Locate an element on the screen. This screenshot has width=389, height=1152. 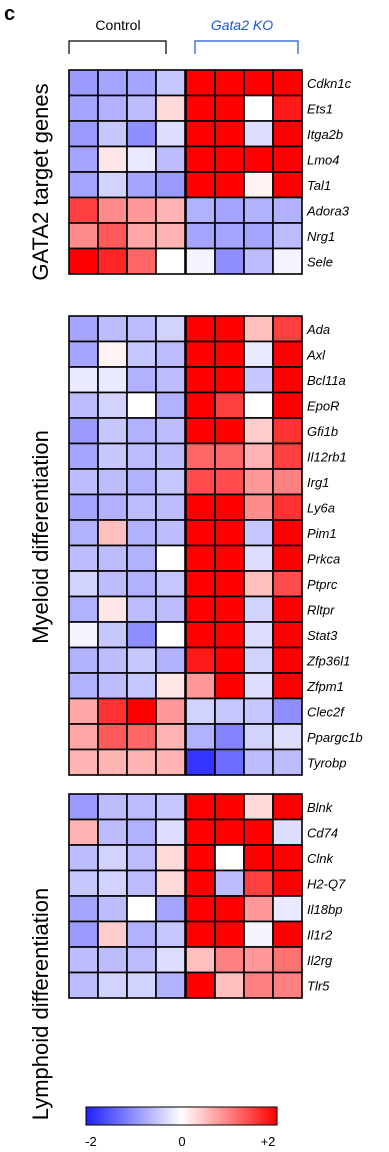
gene-label: EpoR is located at coordinates (323, 405).